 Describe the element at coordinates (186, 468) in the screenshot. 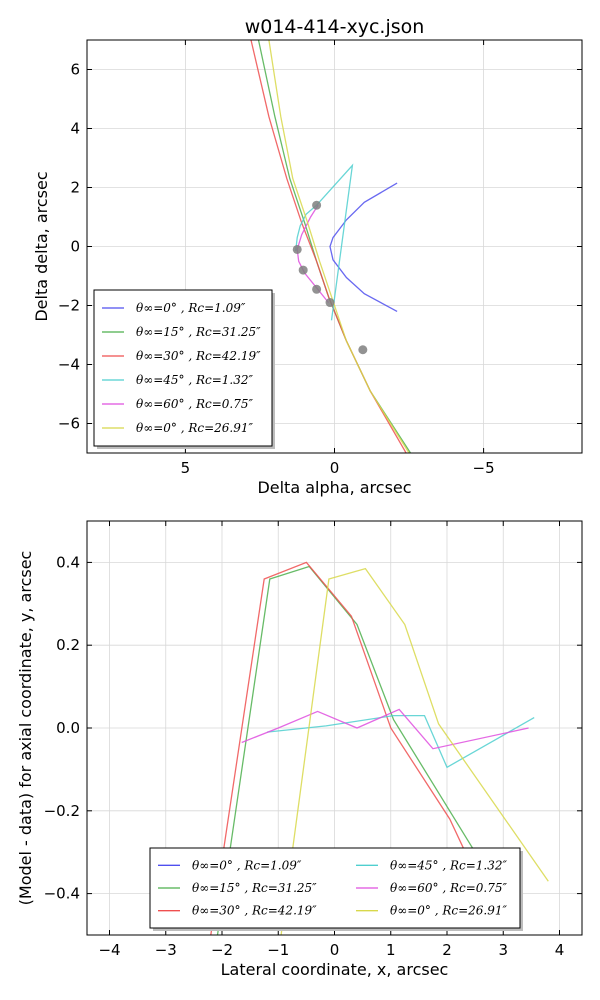

I see `x-tick-label: 5` at that location.